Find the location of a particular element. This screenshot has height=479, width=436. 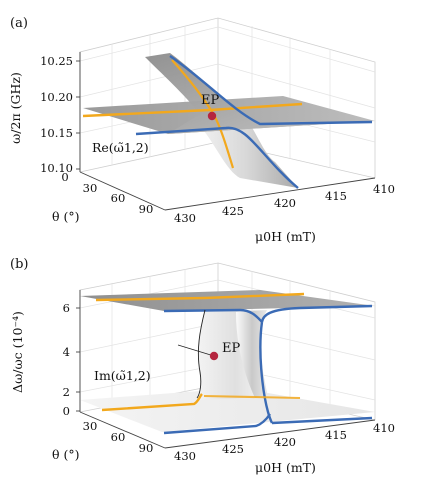

panel-b-top-surface is located at coordinates (227, 300).